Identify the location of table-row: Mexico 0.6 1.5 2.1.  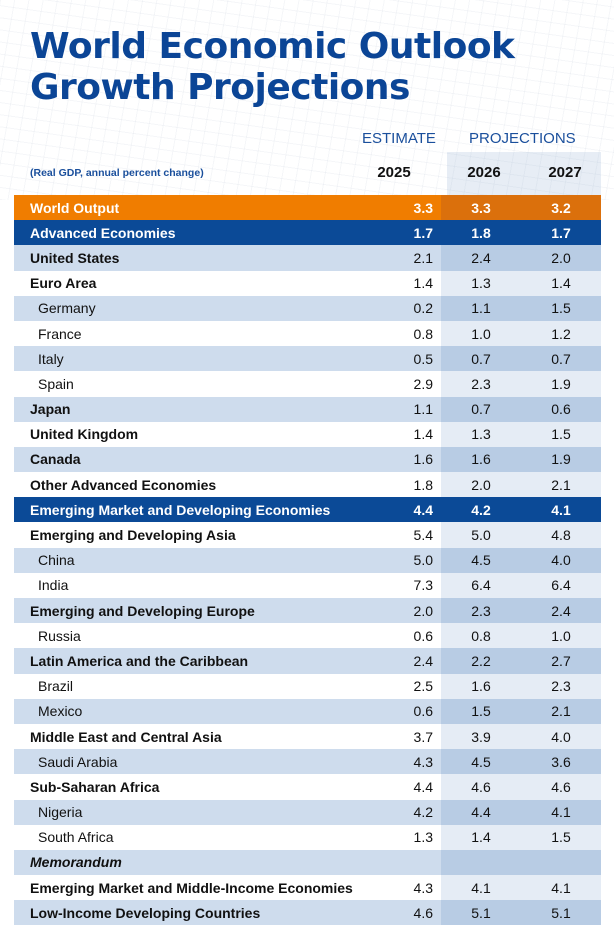
(307, 711).